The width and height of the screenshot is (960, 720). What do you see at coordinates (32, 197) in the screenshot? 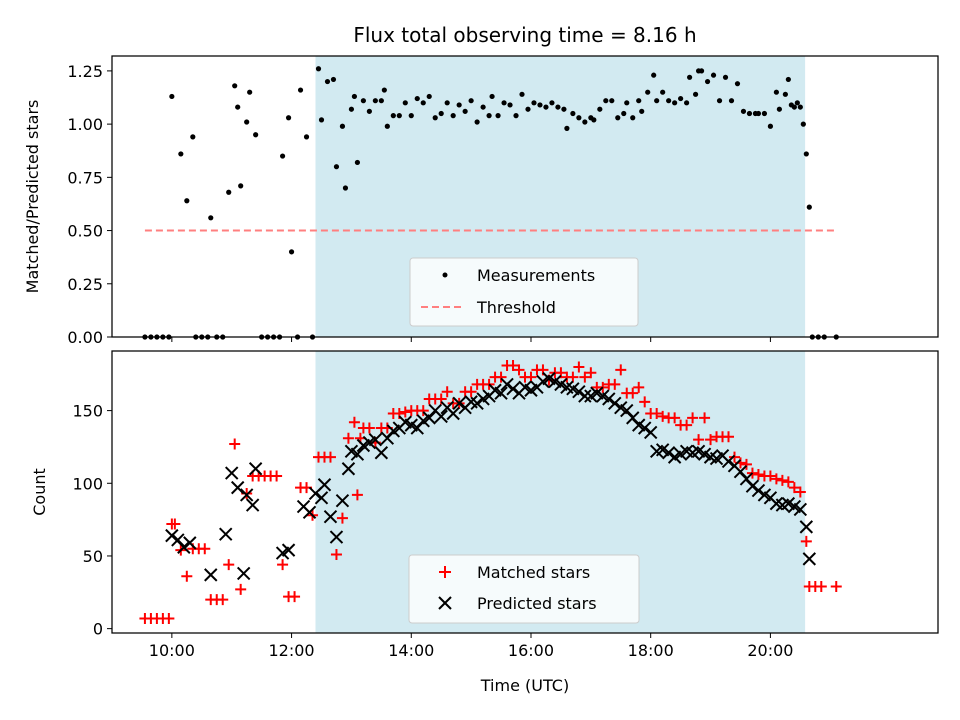
I see `top-y-axis-label: Matched/Predicted stars` at bounding box center [32, 197].